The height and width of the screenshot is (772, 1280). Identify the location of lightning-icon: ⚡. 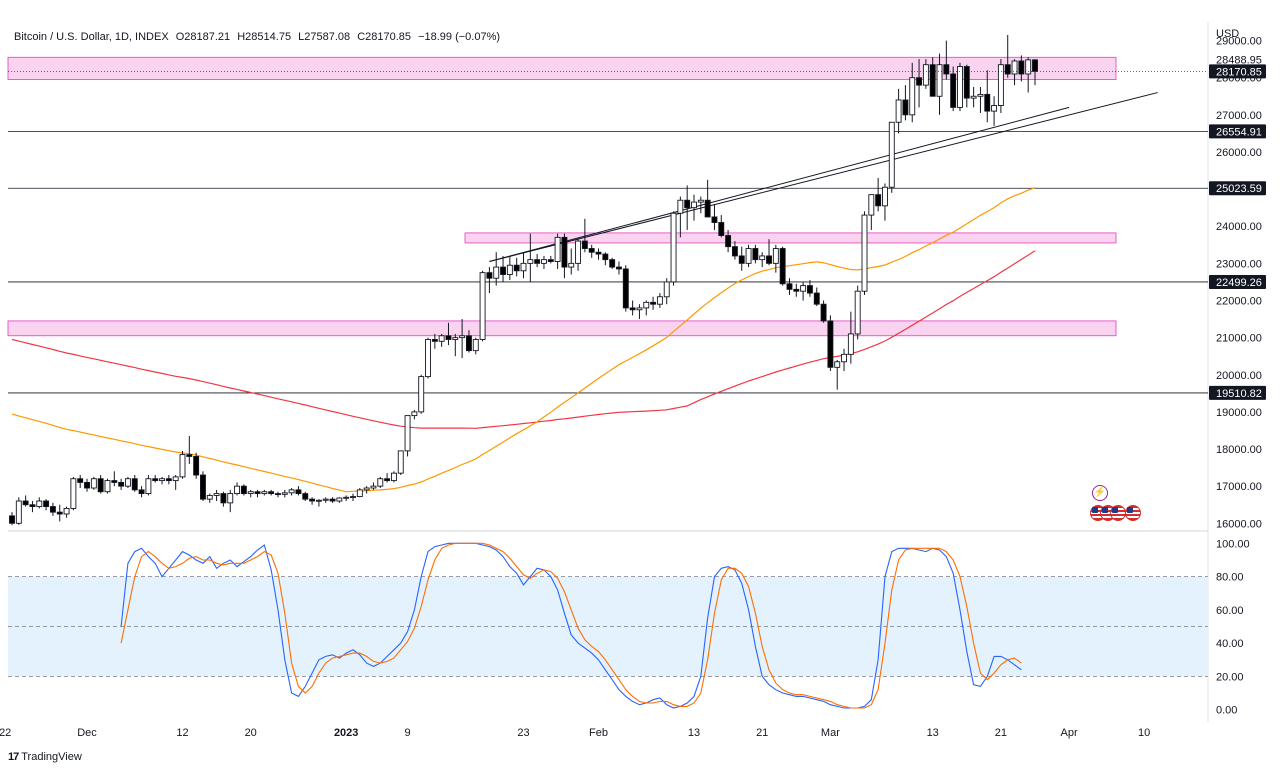
(1100, 493).